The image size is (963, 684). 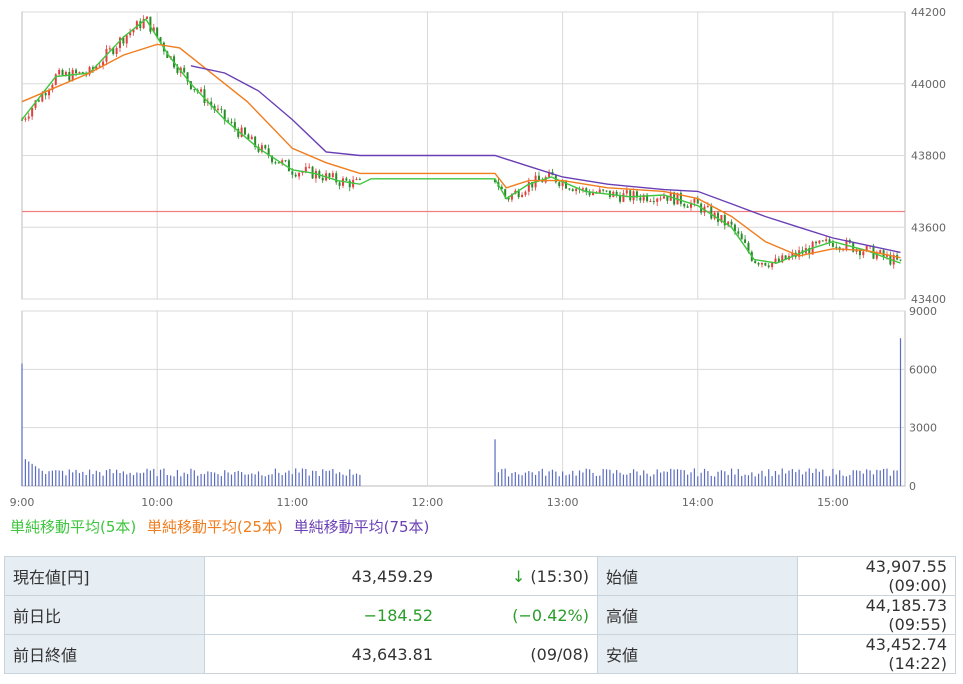 What do you see at coordinates (157, 502) in the screenshot?
I see `x-tick-label: 10:00` at bounding box center [157, 502].